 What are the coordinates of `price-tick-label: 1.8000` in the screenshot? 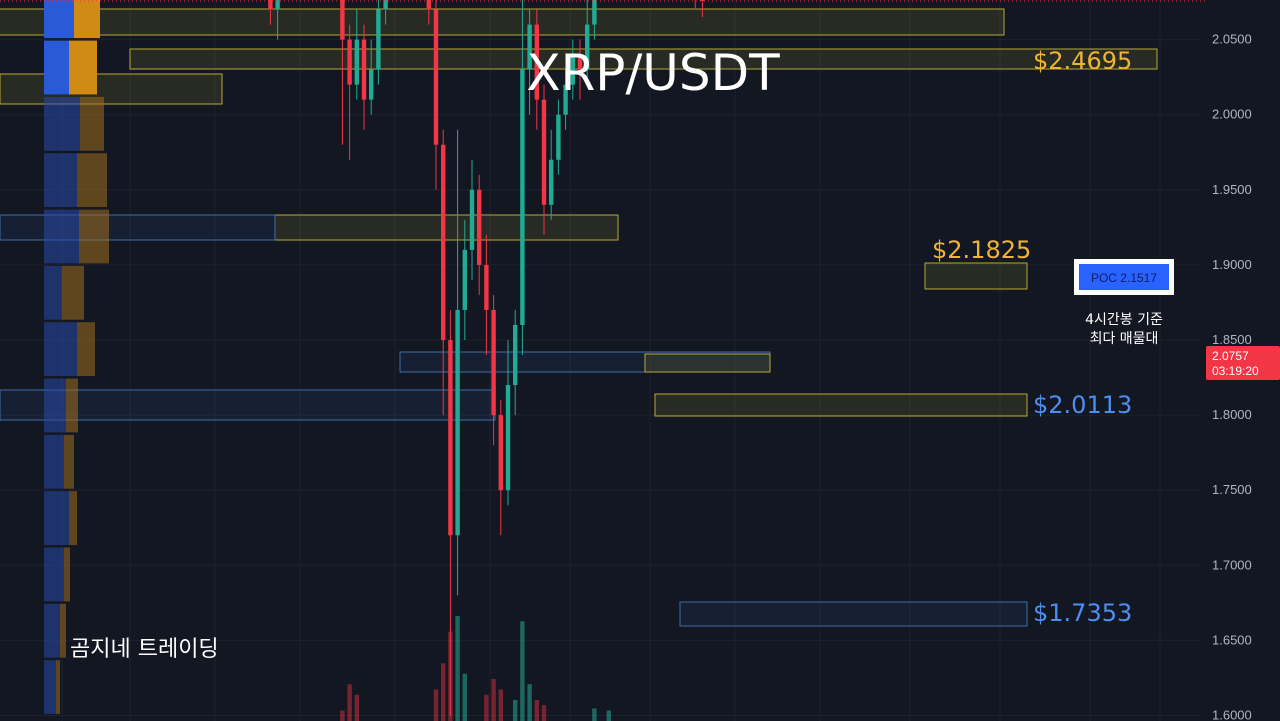 It's located at (1232, 414).